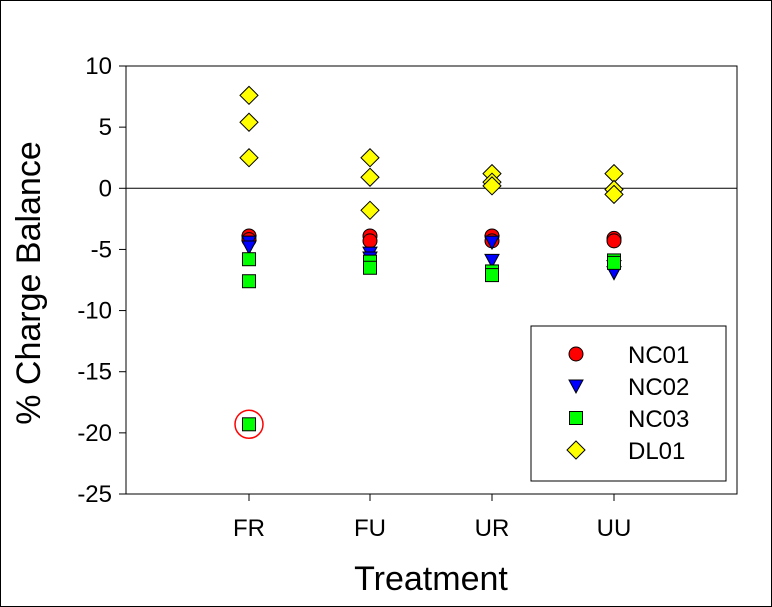  What do you see at coordinates (101, 249) in the screenshot?
I see `y-tick-label: -5` at bounding box center [101, 249].